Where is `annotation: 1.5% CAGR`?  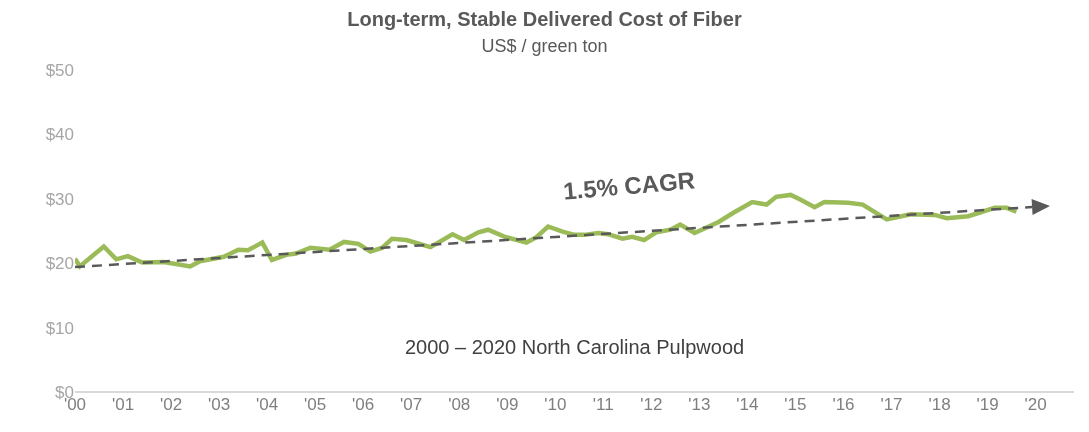 annotation: 1.5% CAGR is located at coordinates (629, 185).